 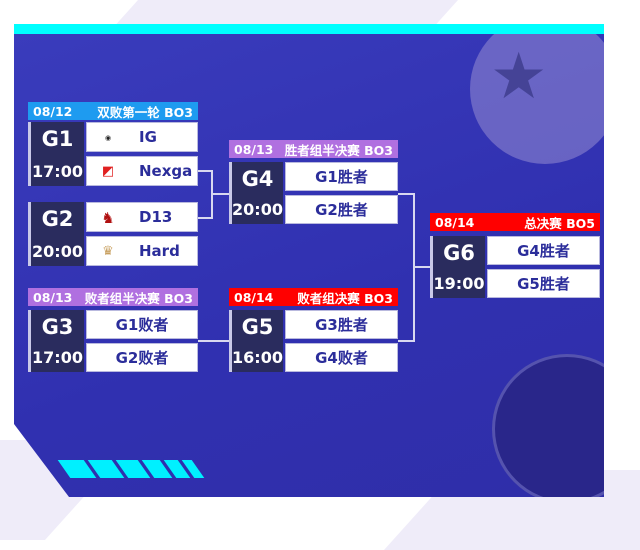 What do you see at coordinates (159, 251) in the screenshot?
I see `team-name: Hard` at bounding box center [159, 251].